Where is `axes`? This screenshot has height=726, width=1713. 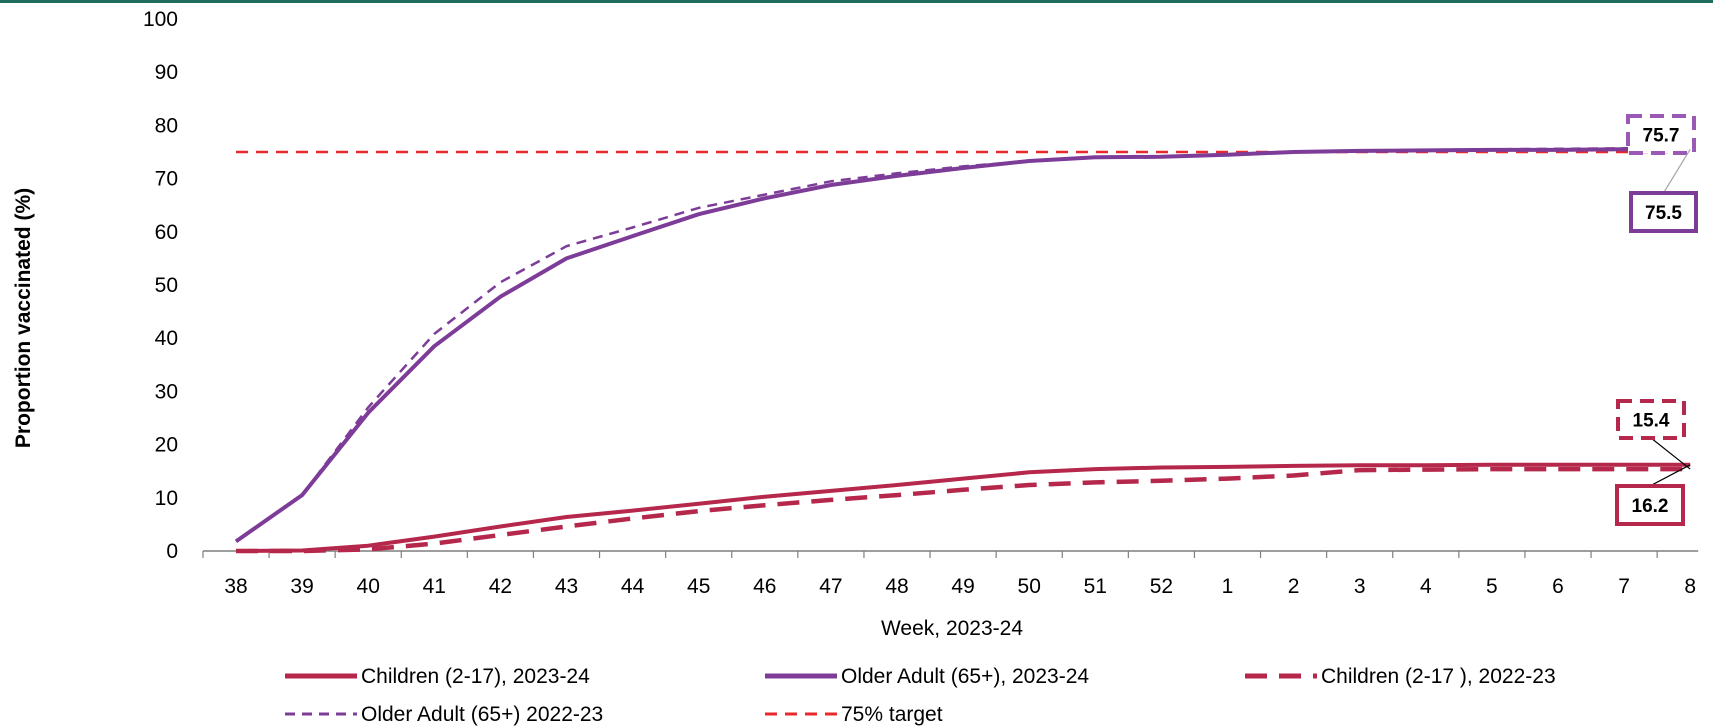
axes is located at coordinates (950, 554).